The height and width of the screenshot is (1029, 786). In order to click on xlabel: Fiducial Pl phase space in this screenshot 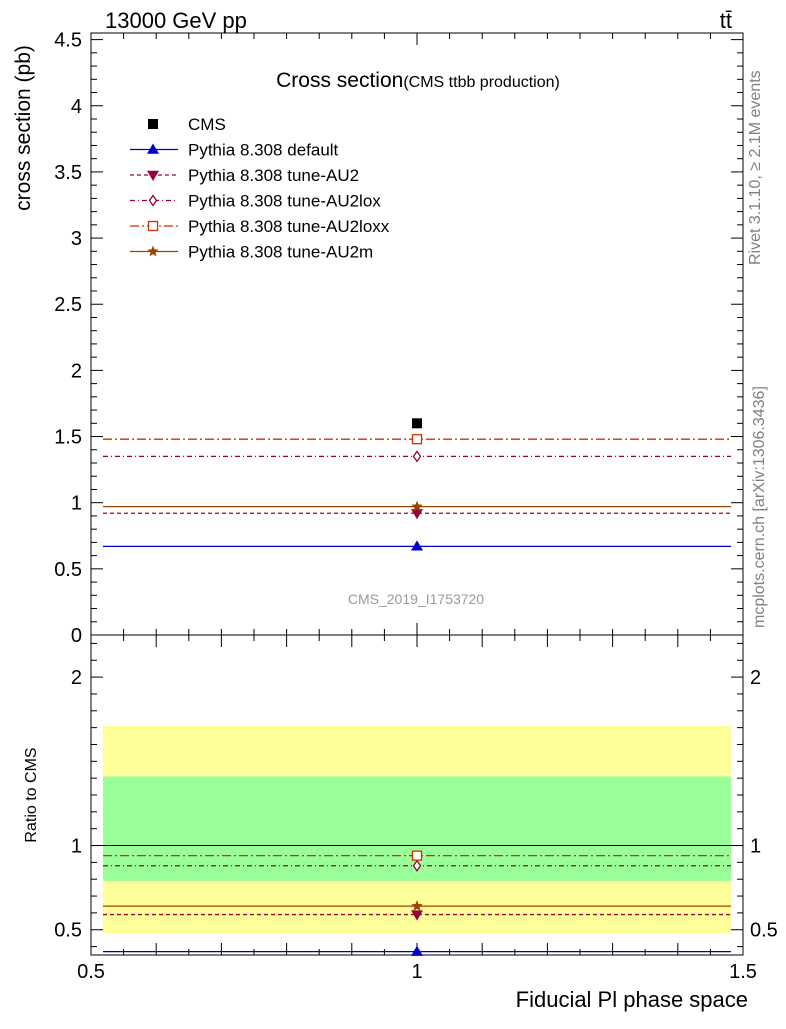, I will do `click(632, 999)`.